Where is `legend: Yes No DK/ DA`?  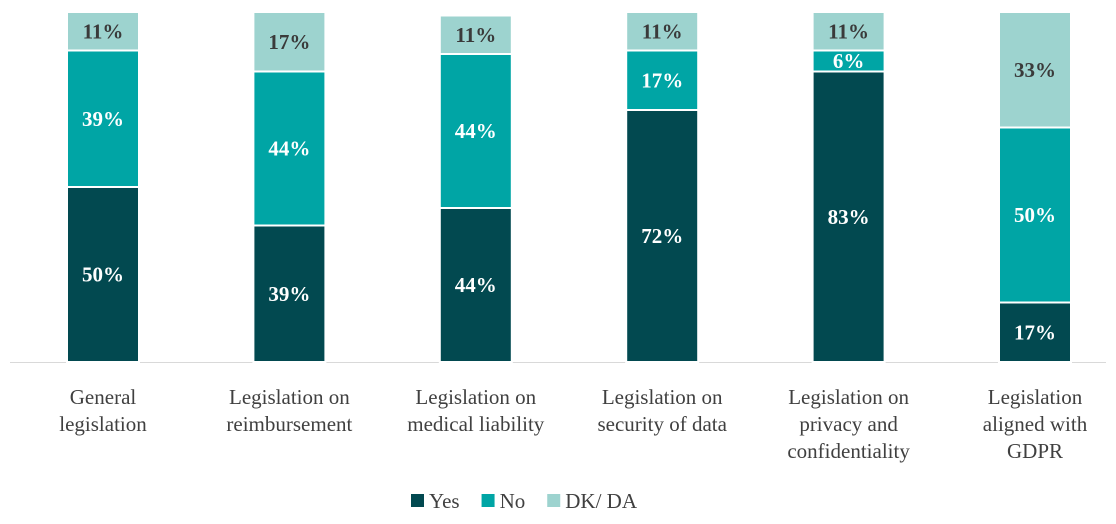 legend: Yes No DK/ DA is located at coordinates (524, 501).